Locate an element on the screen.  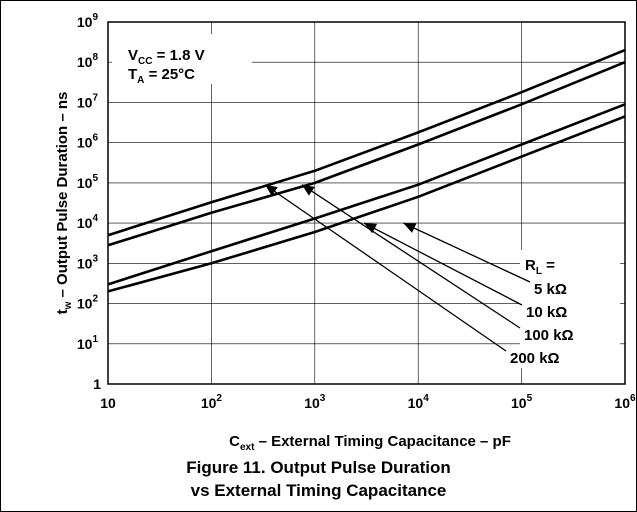
x-tick-label: 10⁴ is located at coordinates (419, 402).